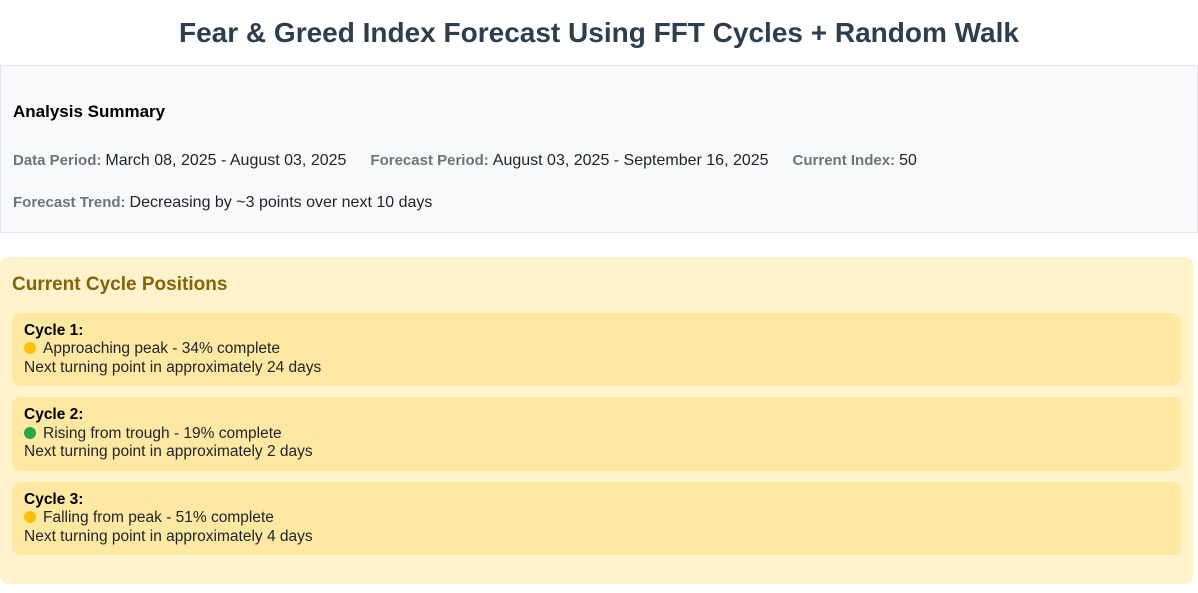 The width and height of the screenshot is (1198, 593). I want to click on current-index-item: Current Index: 50, so click(855, 161).